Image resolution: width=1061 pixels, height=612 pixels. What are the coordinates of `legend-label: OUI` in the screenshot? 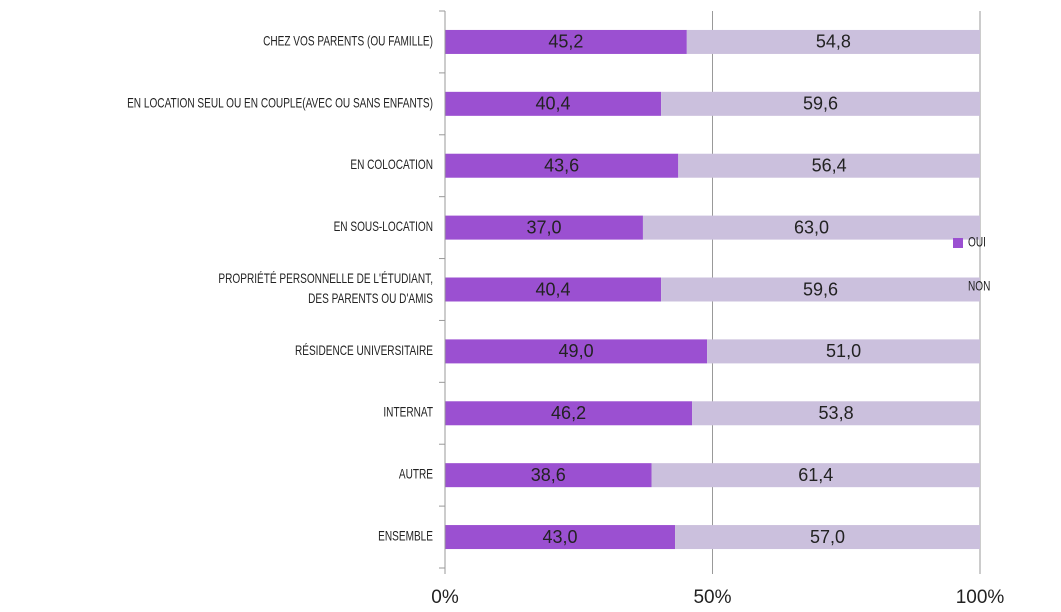 It's located at (977, 242).